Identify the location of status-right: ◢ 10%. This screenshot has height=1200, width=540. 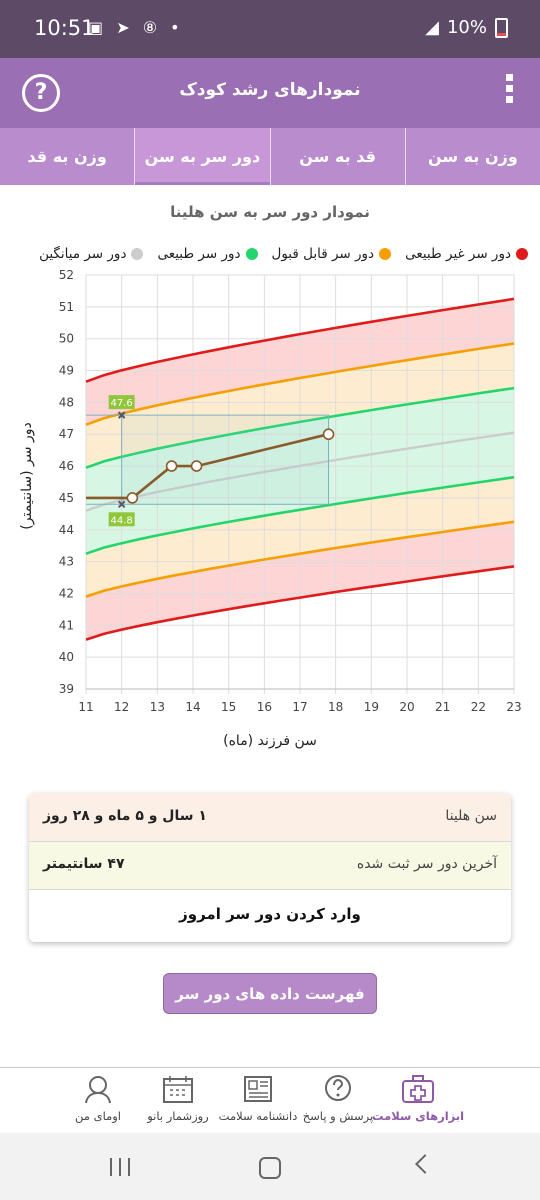
(466, 27).